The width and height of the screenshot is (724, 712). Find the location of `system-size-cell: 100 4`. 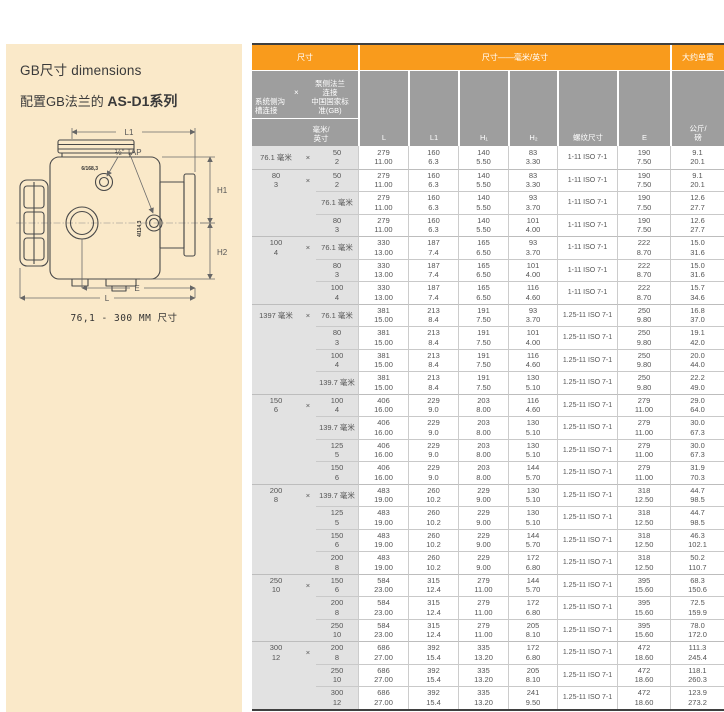

system-size-cell: 100 4 is located at coordinates (276, 247).